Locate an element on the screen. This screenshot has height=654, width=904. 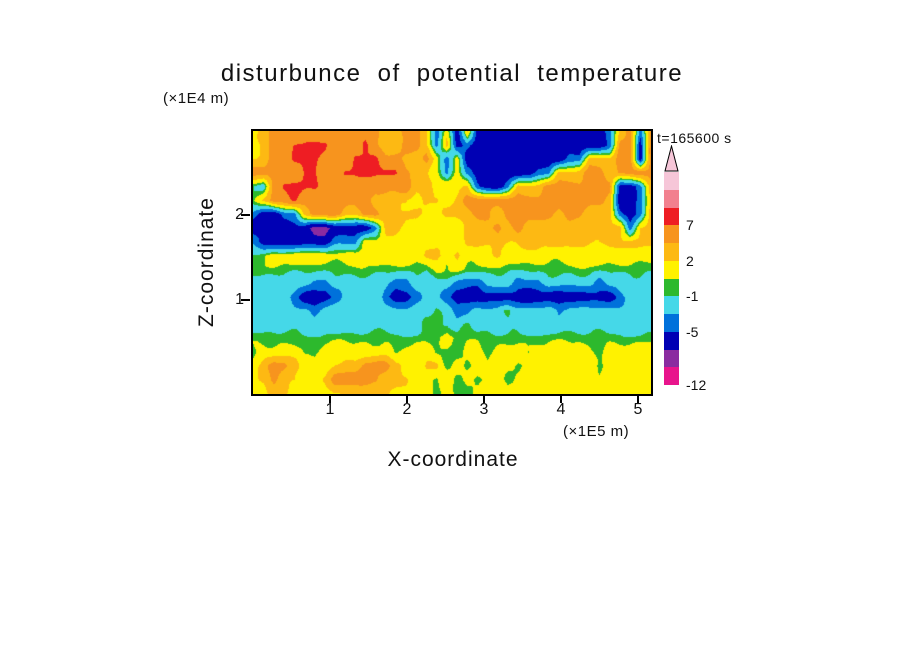
time-annotation: t=165600 s is located at coordinates (694, 138).